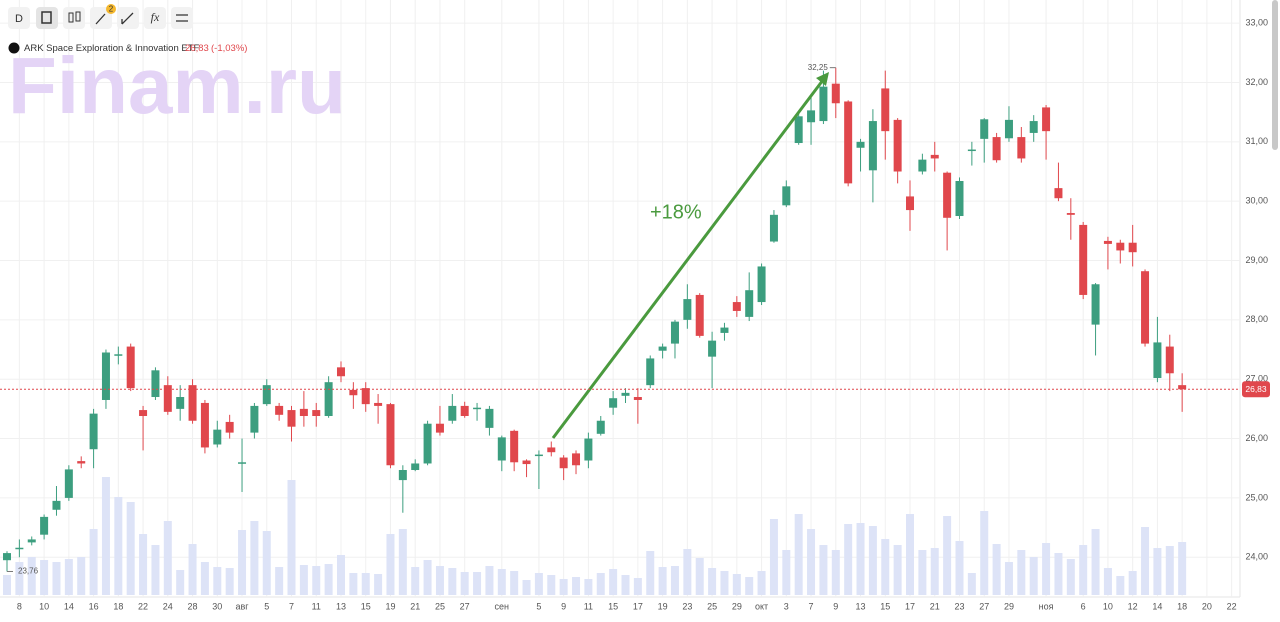 The height and width of the screenshot is (622, 1280). Describe the element at coordinates (822, 79) in the screenshot. I see `arrow-head` at that location.